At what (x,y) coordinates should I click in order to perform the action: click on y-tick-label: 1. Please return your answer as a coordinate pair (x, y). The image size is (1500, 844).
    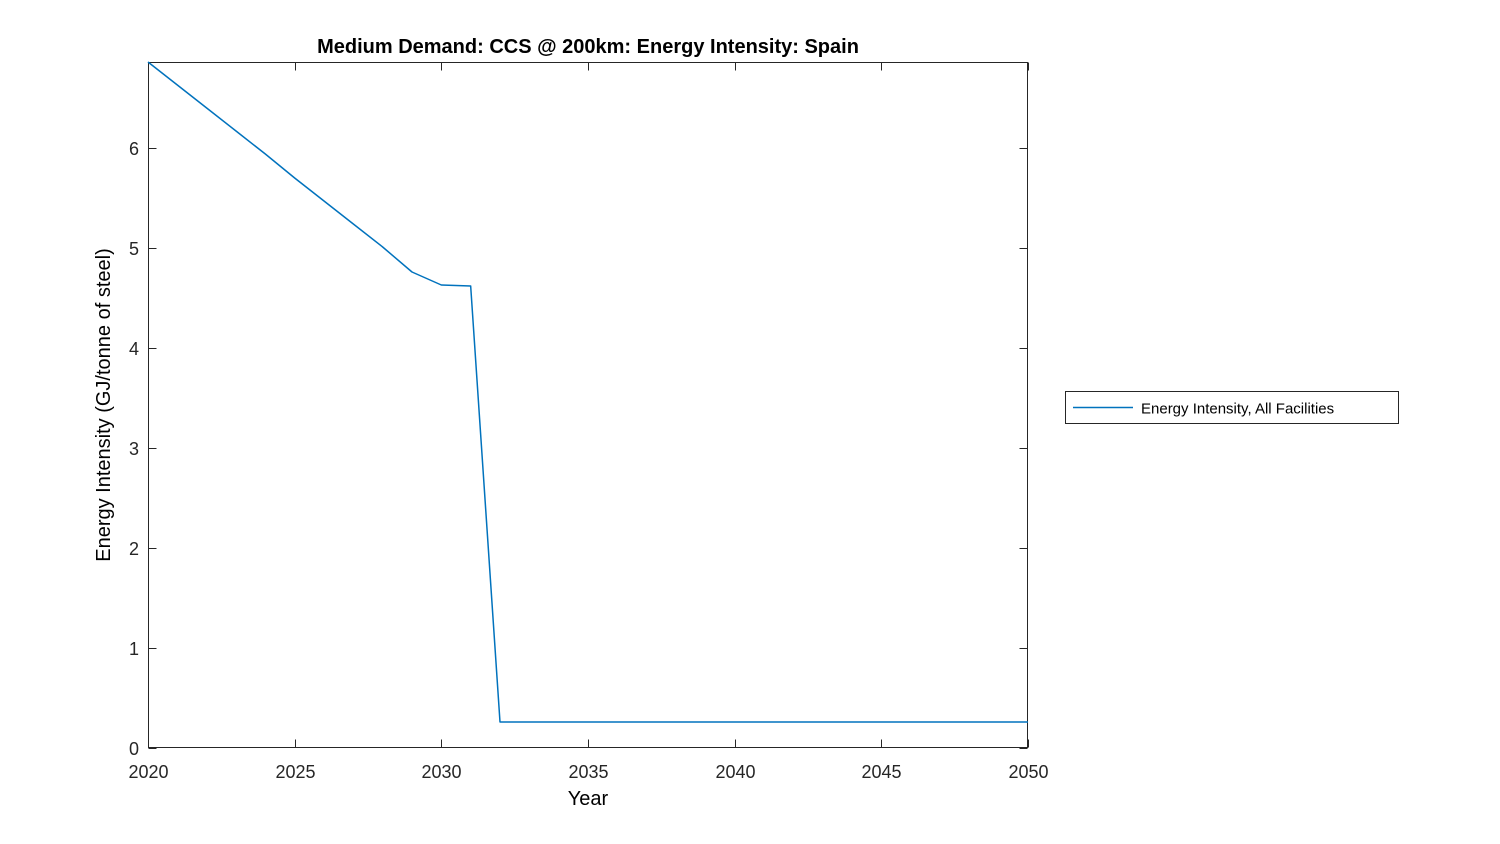
    Looking at the image, I should click on (134, 649).